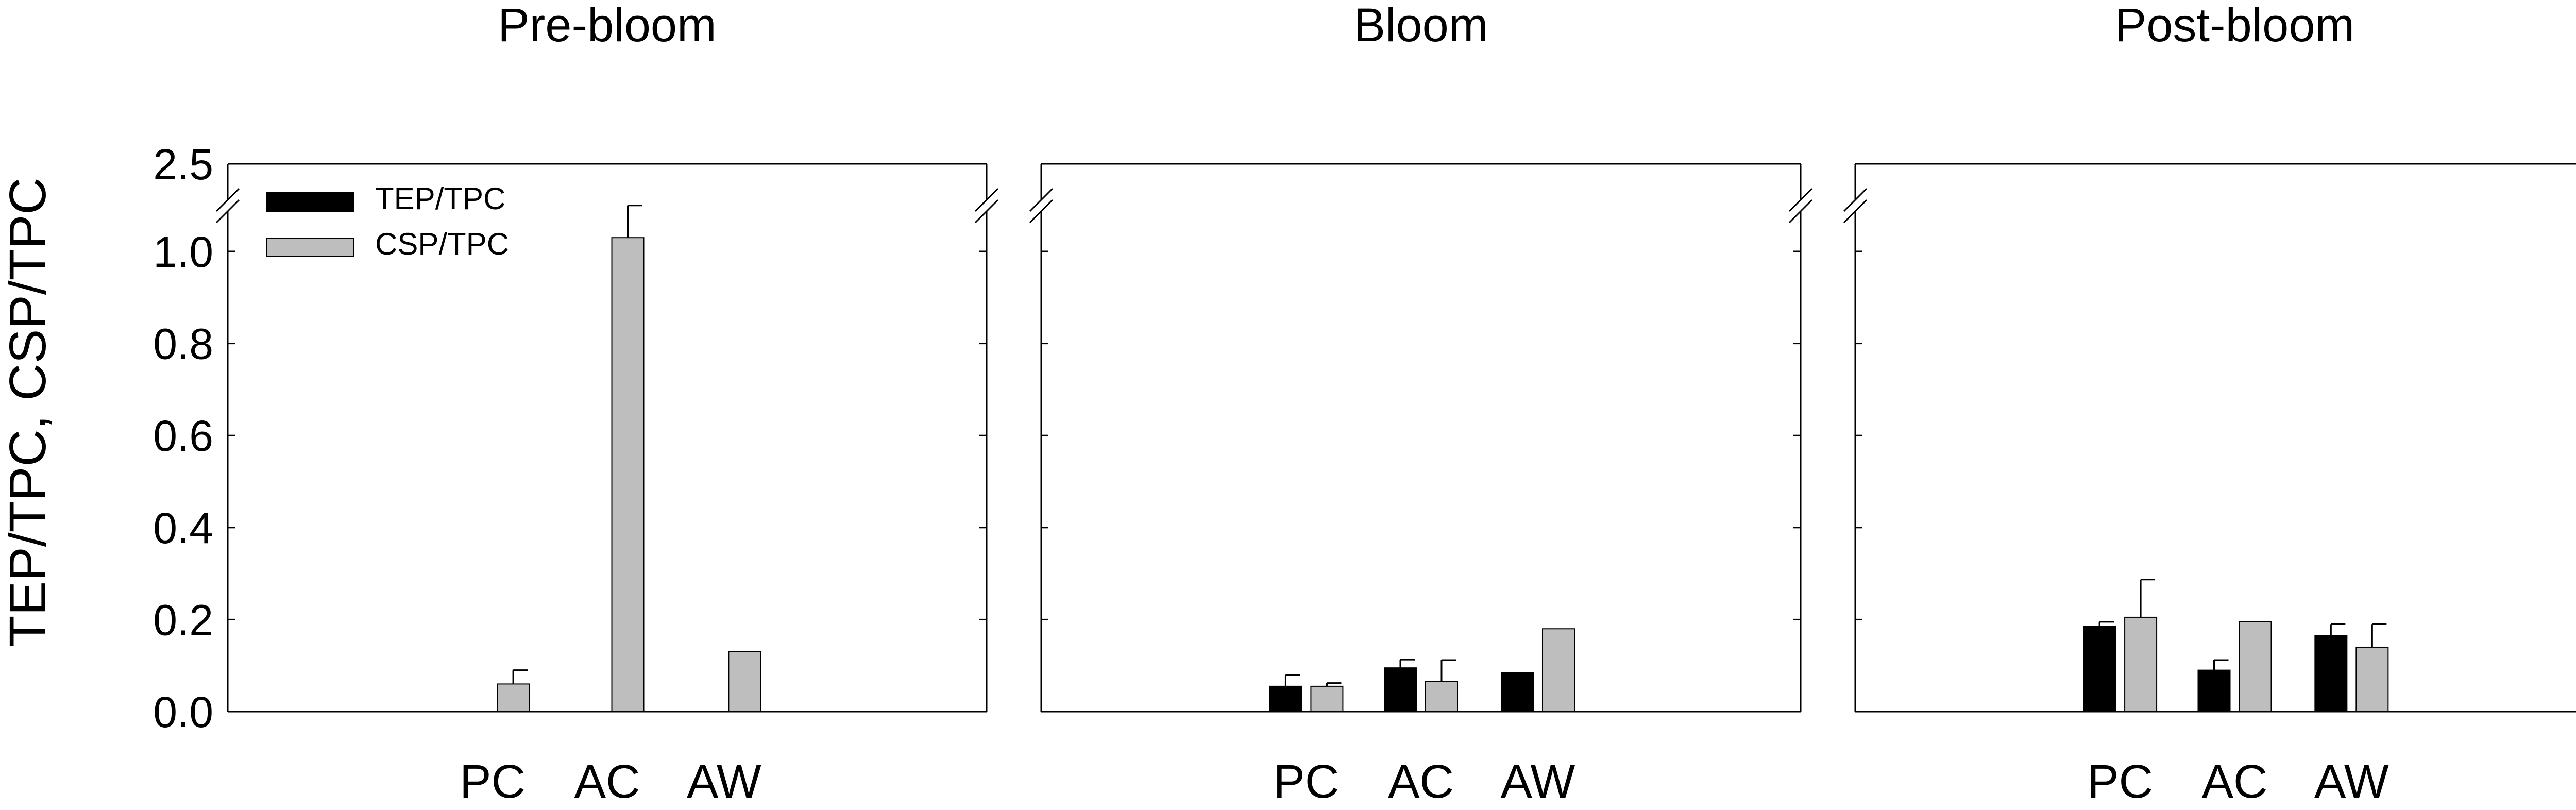 This screenshot has height=810, width=2576. Describe the element at coordinates (183, 436) in the screenshot. I see `y-tick-label: 0.6` at that location.